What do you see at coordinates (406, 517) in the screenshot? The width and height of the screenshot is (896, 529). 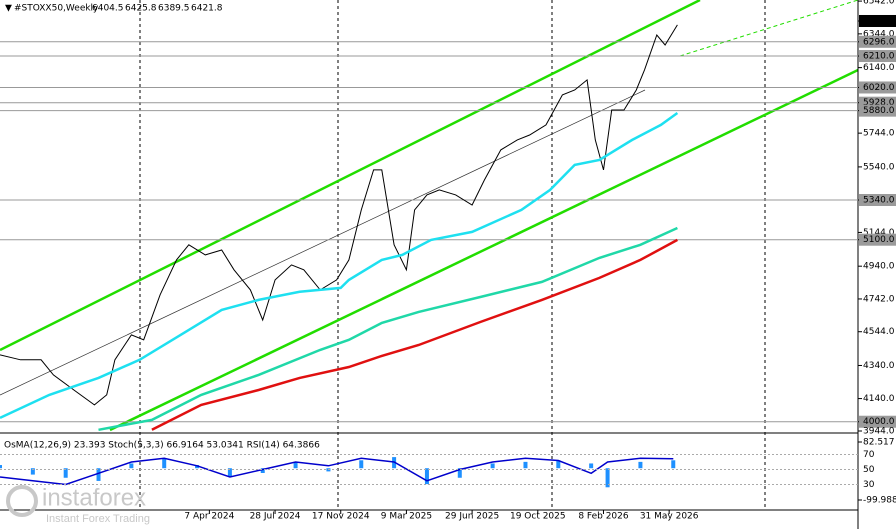 I see `x-tick-label: 9 Mar 2025` at bounding box center [406, 517].